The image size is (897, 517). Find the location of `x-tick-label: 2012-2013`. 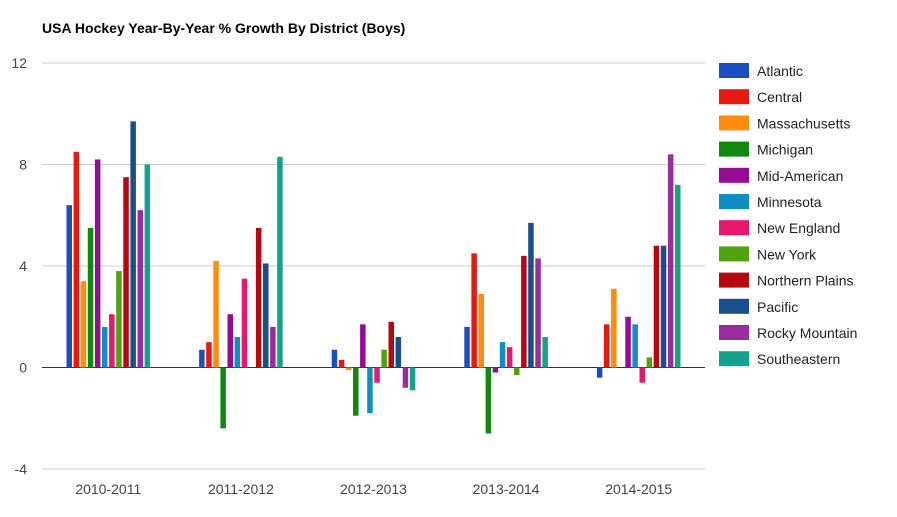

x-tick-label: 2012-2013 is located at coordinates (373, 489).